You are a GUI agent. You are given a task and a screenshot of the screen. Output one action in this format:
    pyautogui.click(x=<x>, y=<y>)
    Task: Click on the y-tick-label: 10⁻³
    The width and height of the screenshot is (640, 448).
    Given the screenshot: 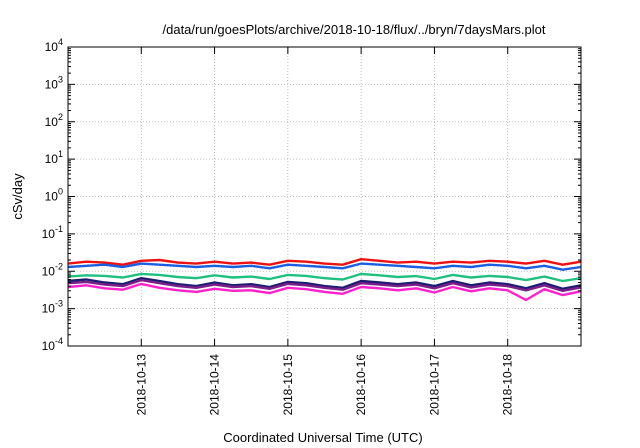 What is the action you would take?
    pyautogui.click(x=52, y=307)
    